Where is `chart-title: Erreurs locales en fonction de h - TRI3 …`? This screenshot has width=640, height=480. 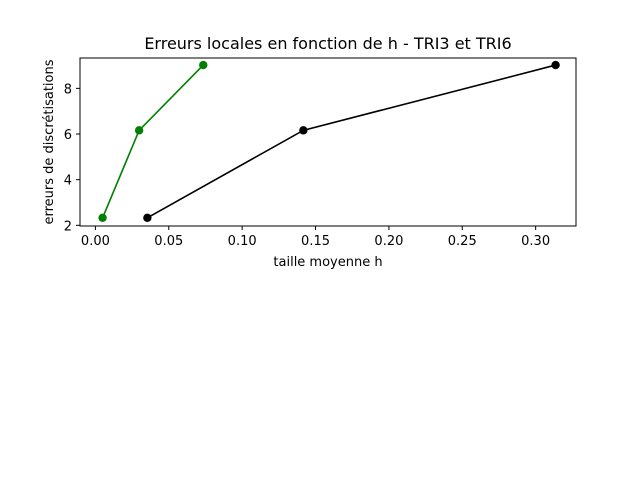
chart-title: Erreurs locales en fonction de h - TRI3 … is located at coordinates (327, 43).